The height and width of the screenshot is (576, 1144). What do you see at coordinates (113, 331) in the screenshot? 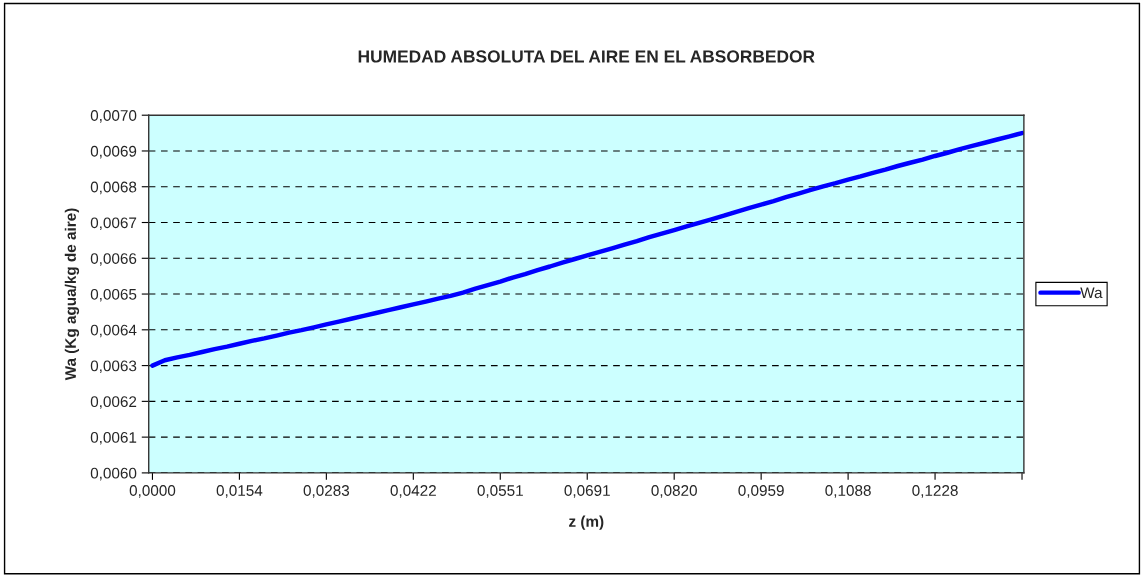
I see `y-tick-label: 0,0064` at bounding box center [113, 331].